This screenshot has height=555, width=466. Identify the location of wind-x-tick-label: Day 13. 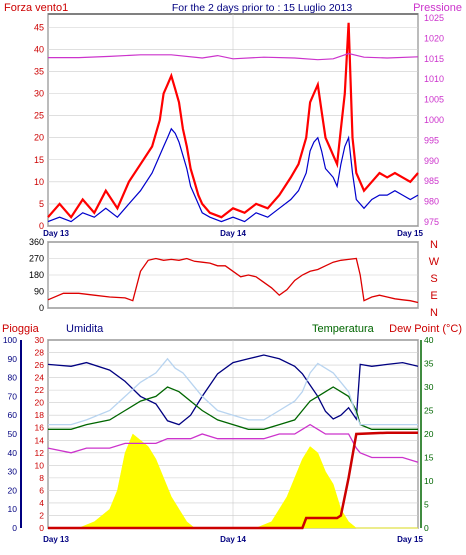
(56, 233).